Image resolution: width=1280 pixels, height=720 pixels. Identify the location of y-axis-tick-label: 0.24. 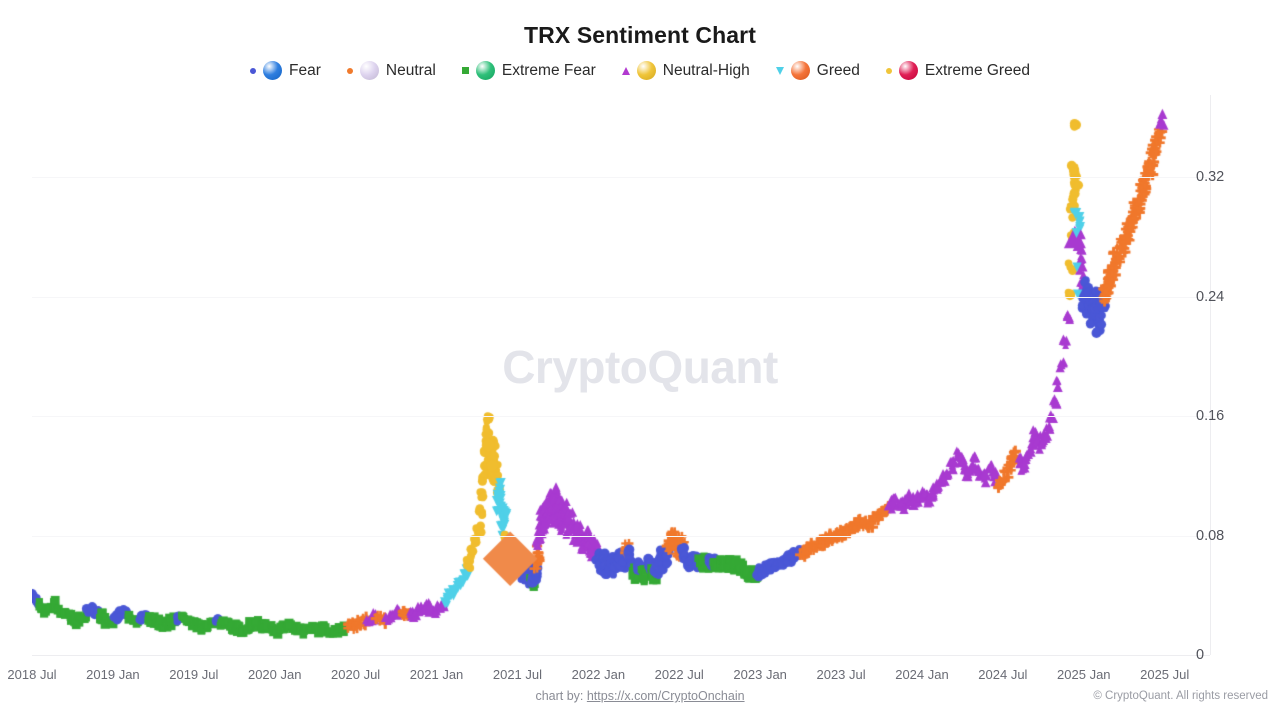
(1210, 296).